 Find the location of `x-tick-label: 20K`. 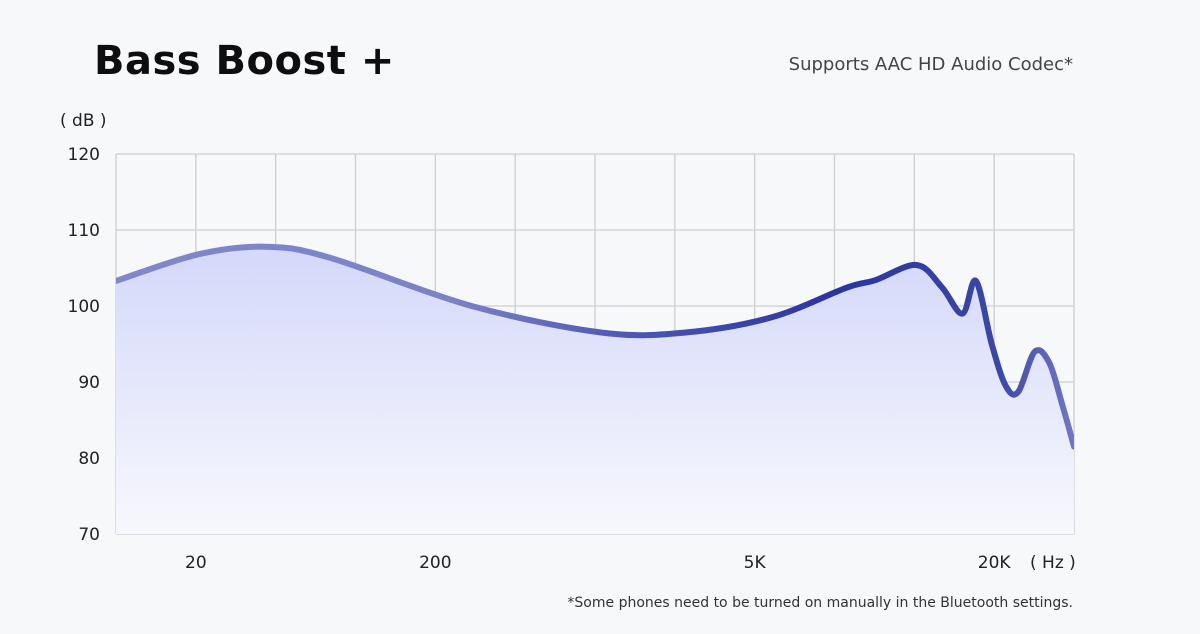

x-tick-label: 20K is located at coordinates (995, 563).